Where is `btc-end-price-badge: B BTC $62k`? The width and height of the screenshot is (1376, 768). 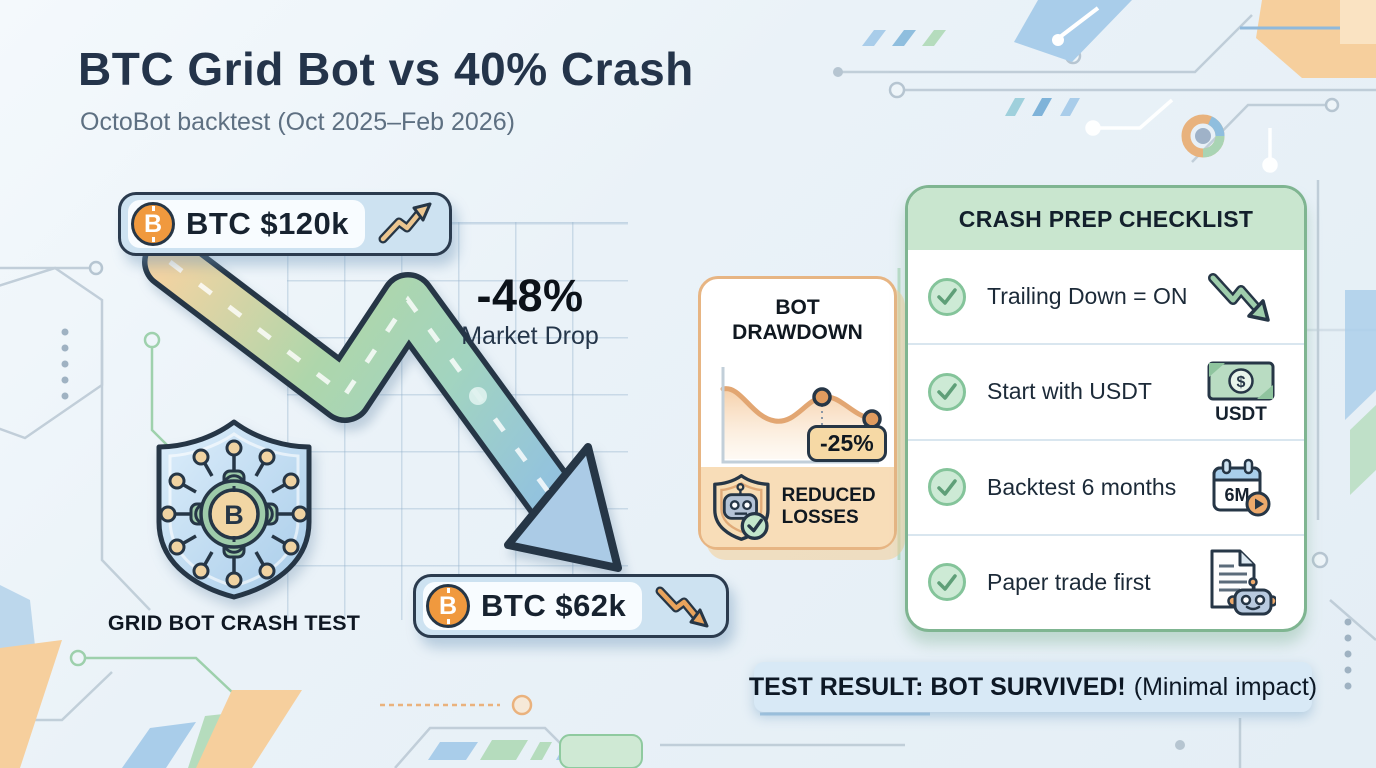
btc-end-price-badge: B BTC $62k is located at coordinates (571, 606).